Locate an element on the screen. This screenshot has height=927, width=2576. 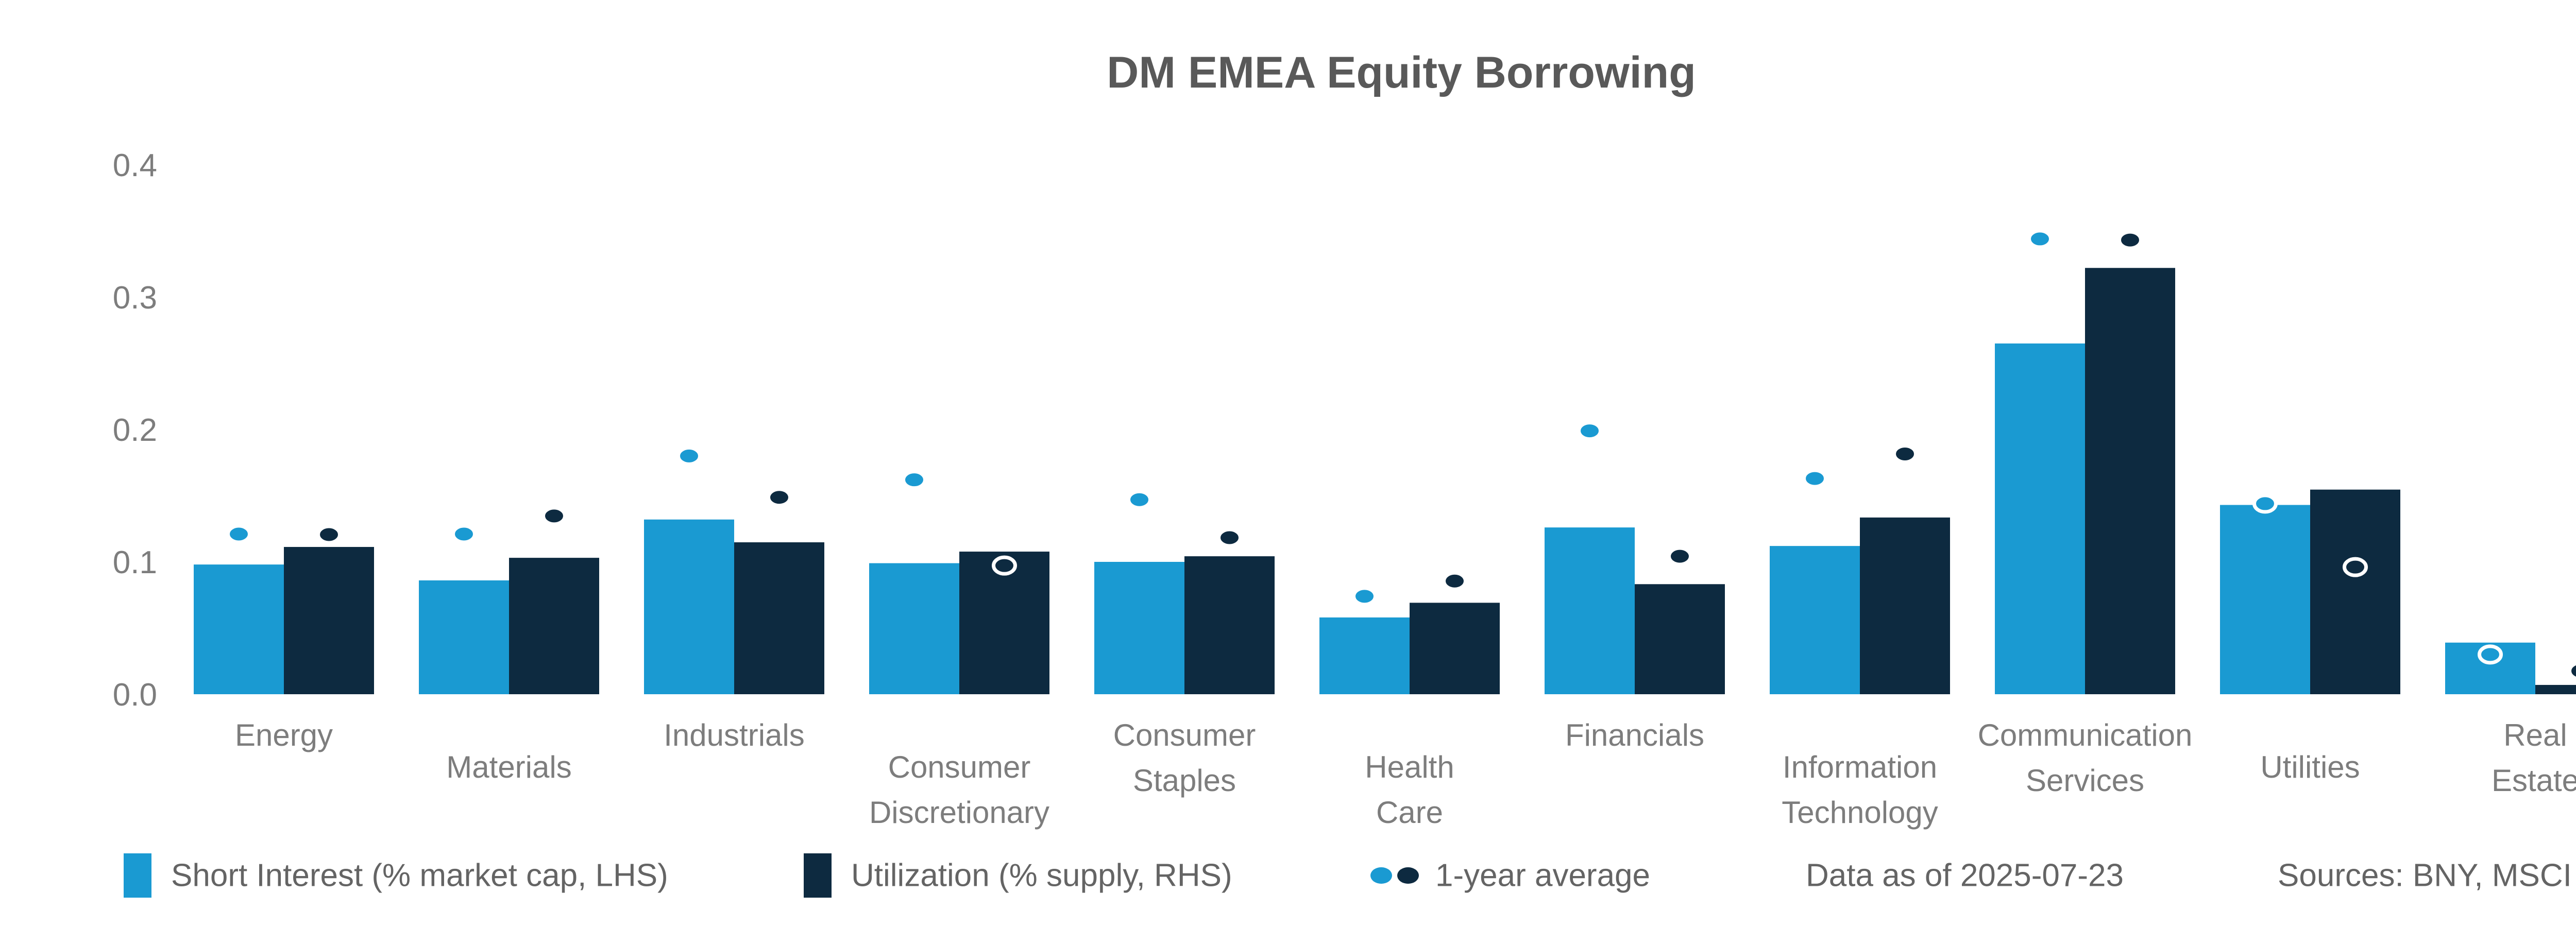
category-label-consumer-discretionary: Consumer Discretionary is located at coordinates (959, 790).